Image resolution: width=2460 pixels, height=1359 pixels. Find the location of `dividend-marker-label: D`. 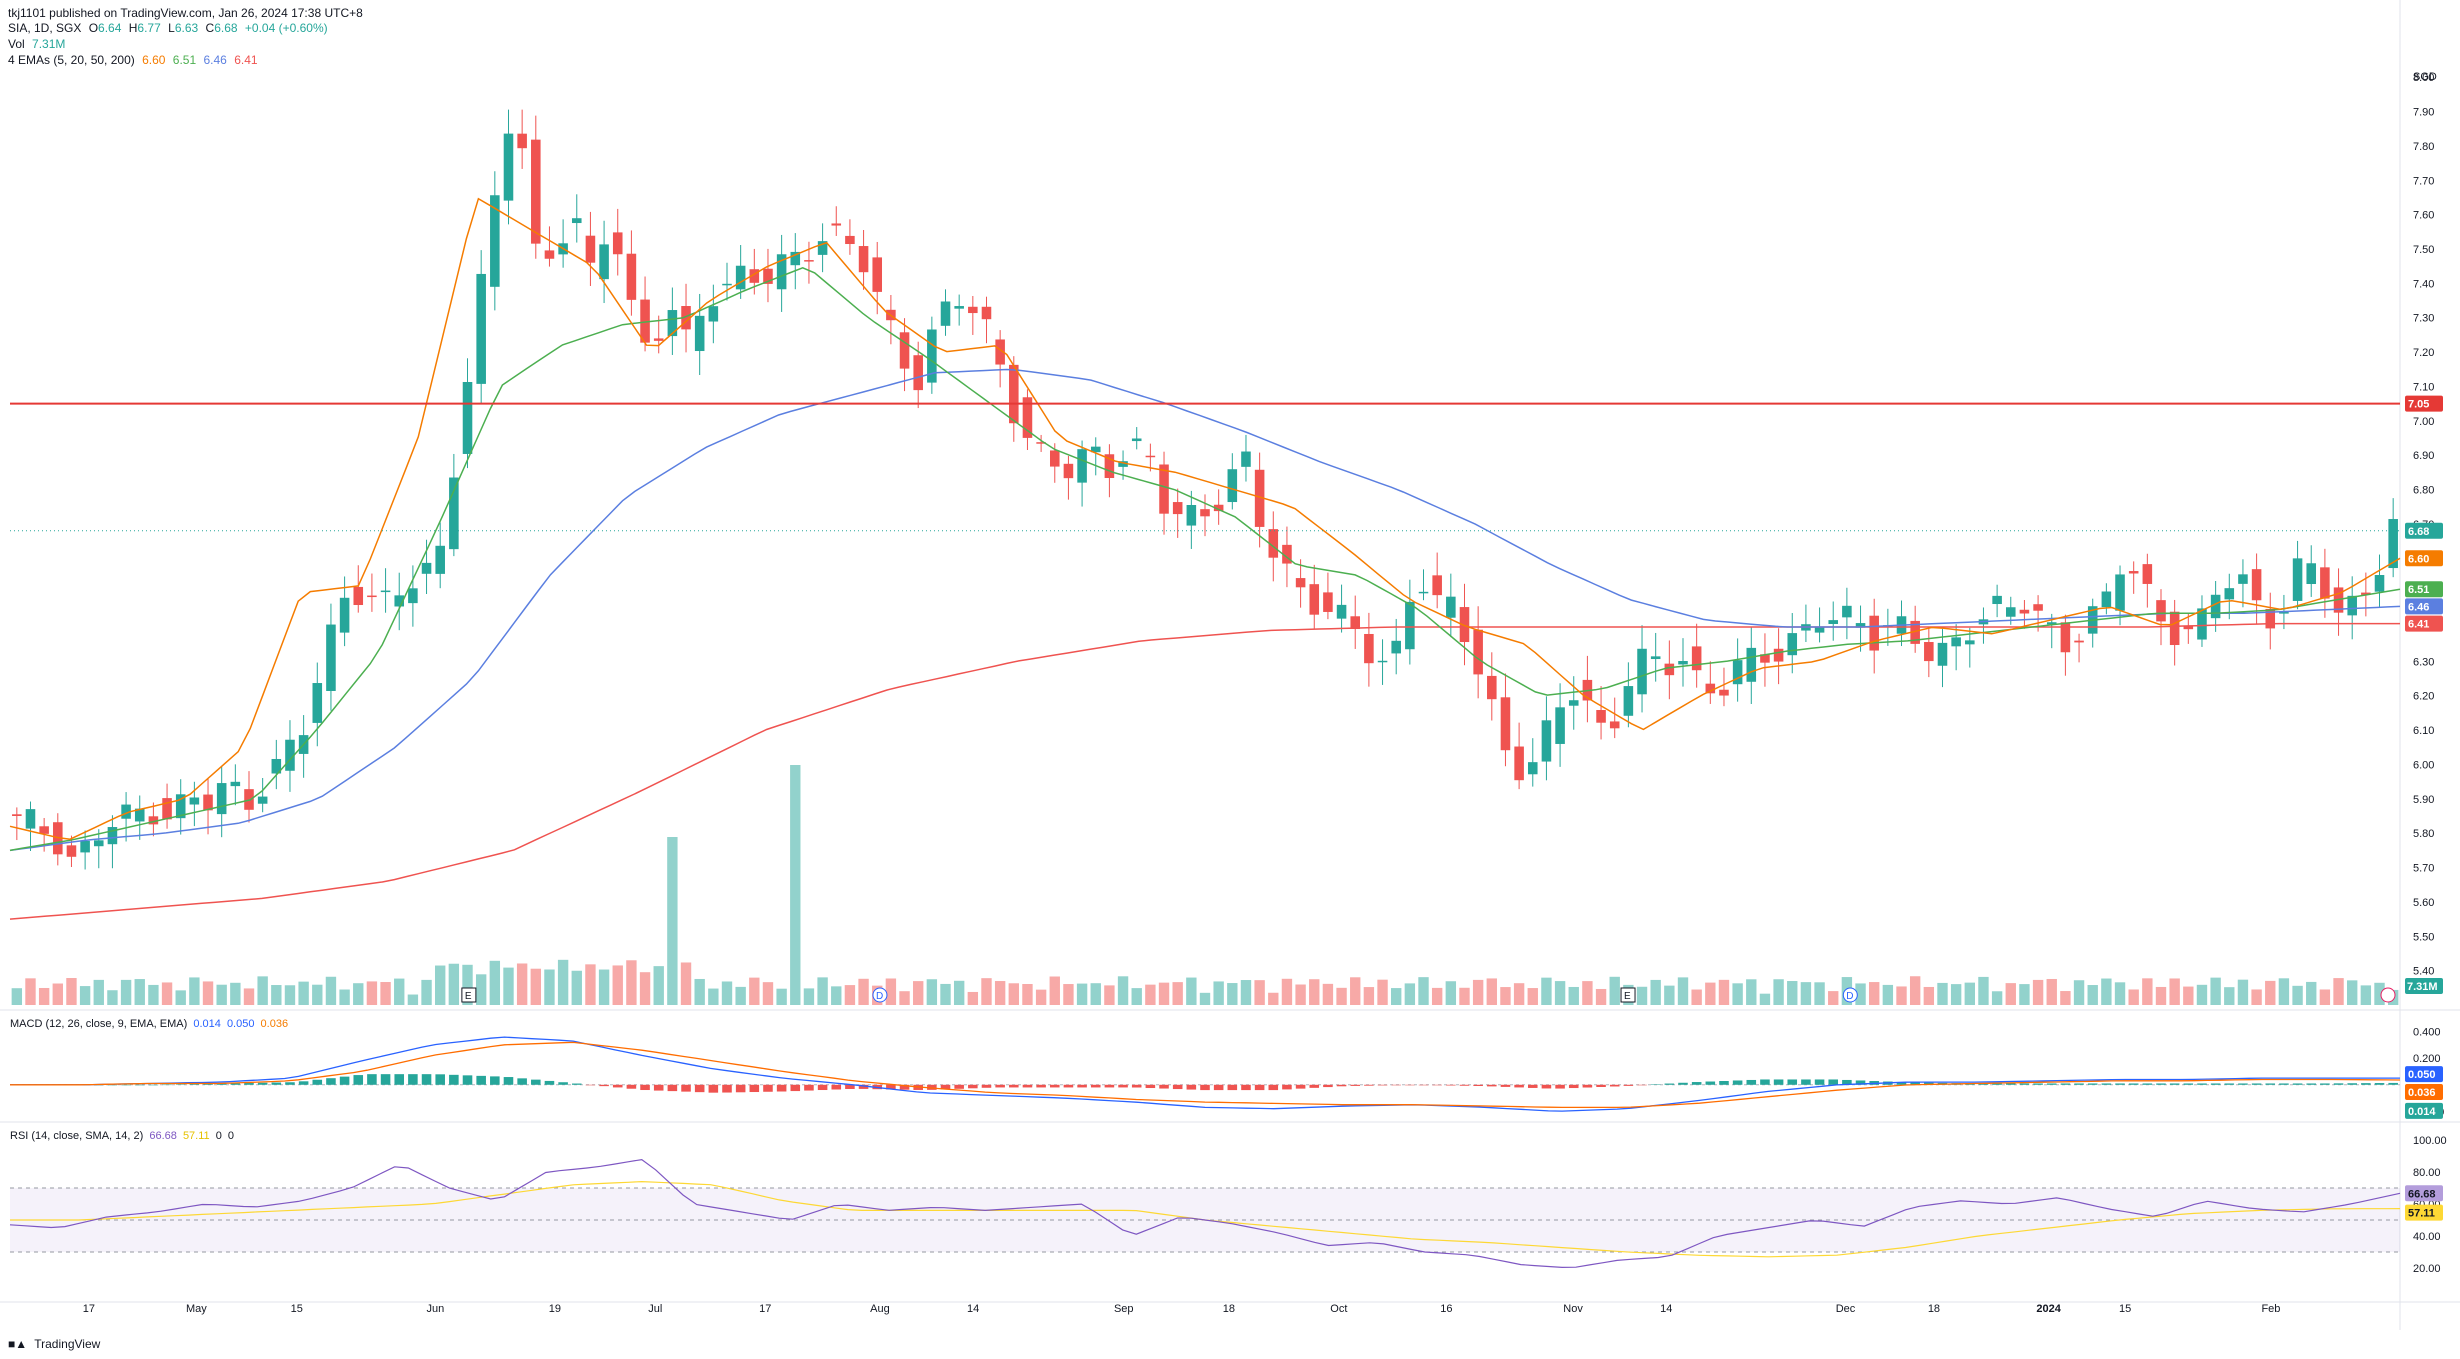

dividend-marker-label: D is located at coordinates (879, 996).